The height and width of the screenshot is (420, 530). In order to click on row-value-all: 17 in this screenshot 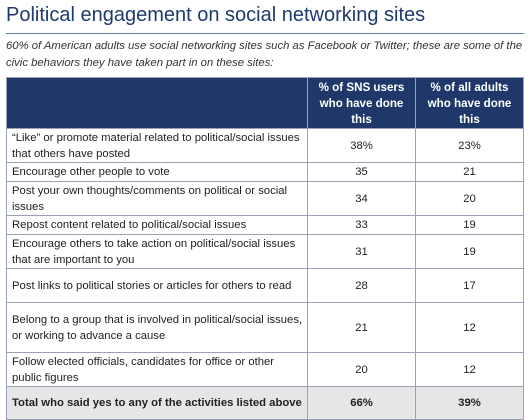, I will do `click(469, 285)`.